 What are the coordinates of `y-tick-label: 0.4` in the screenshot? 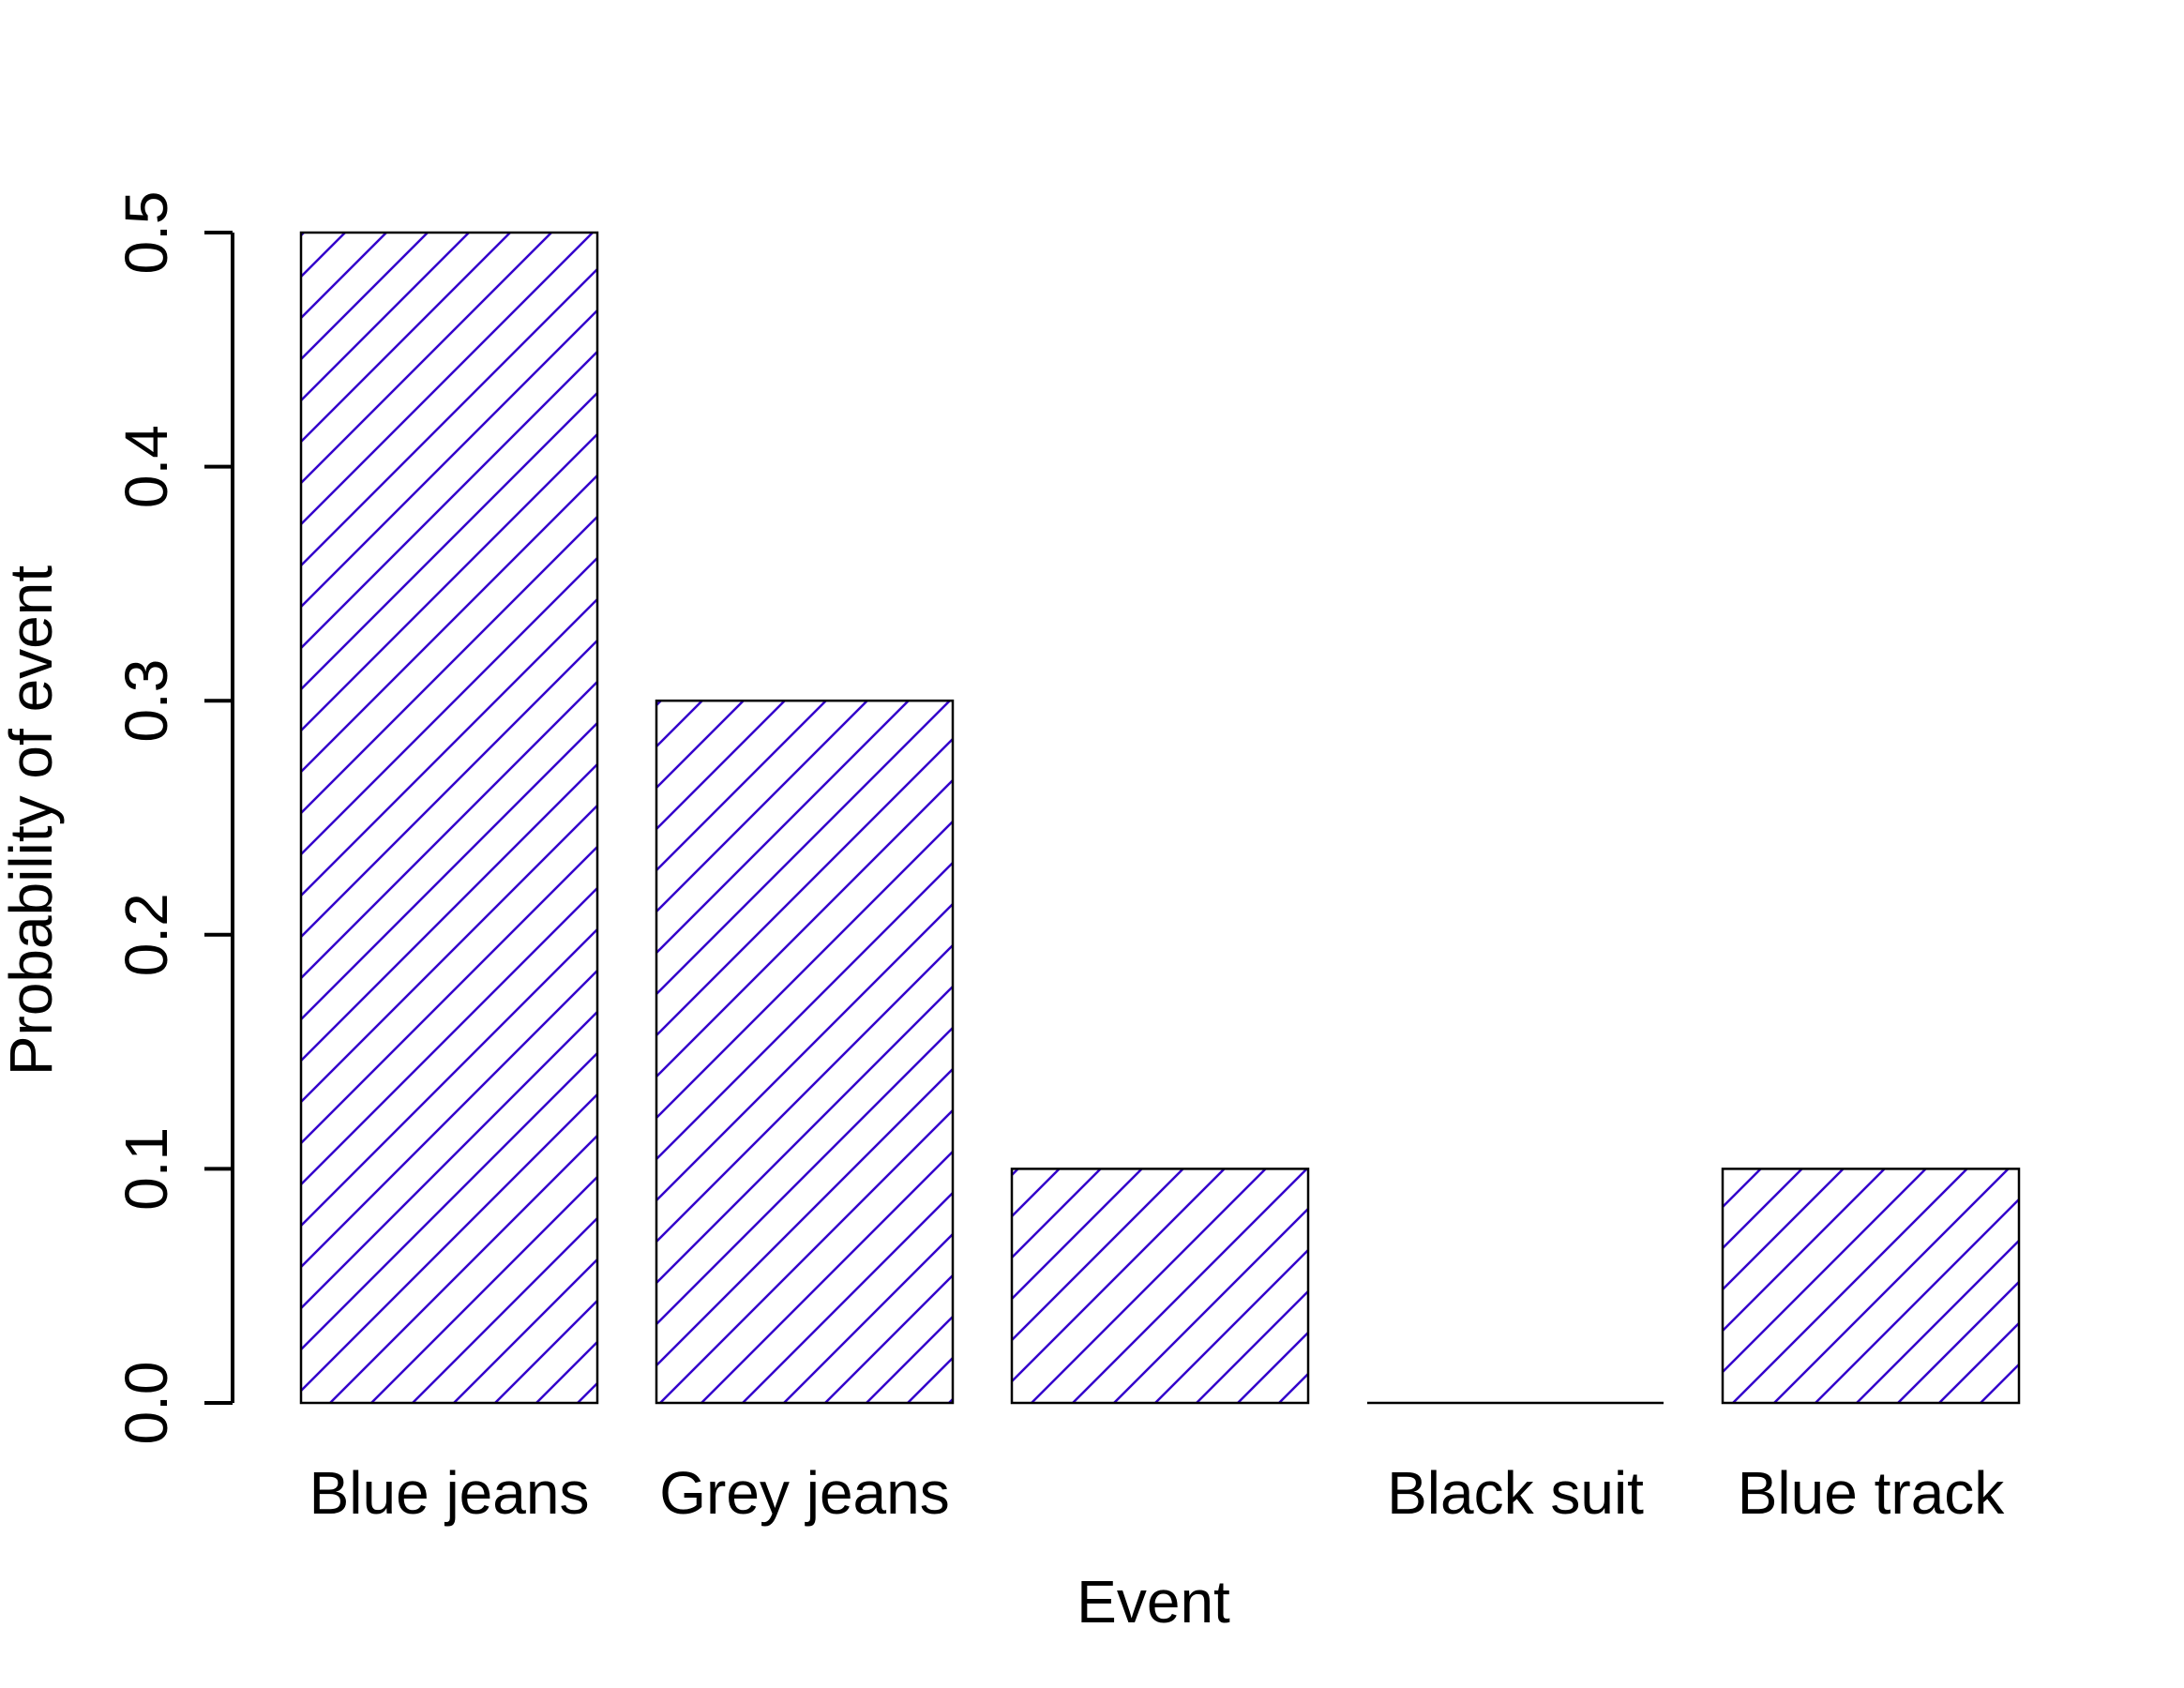 It's located at (146, 467).